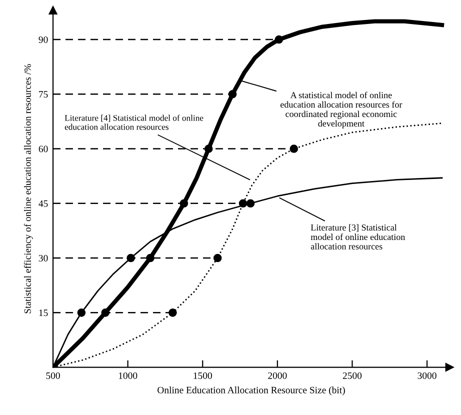 Image resolution: width=461 pixels, height=415 pixels. Describe the element at coordinates (43, 94) in the screenshot. I see `y-tick-label: 75` at that location.